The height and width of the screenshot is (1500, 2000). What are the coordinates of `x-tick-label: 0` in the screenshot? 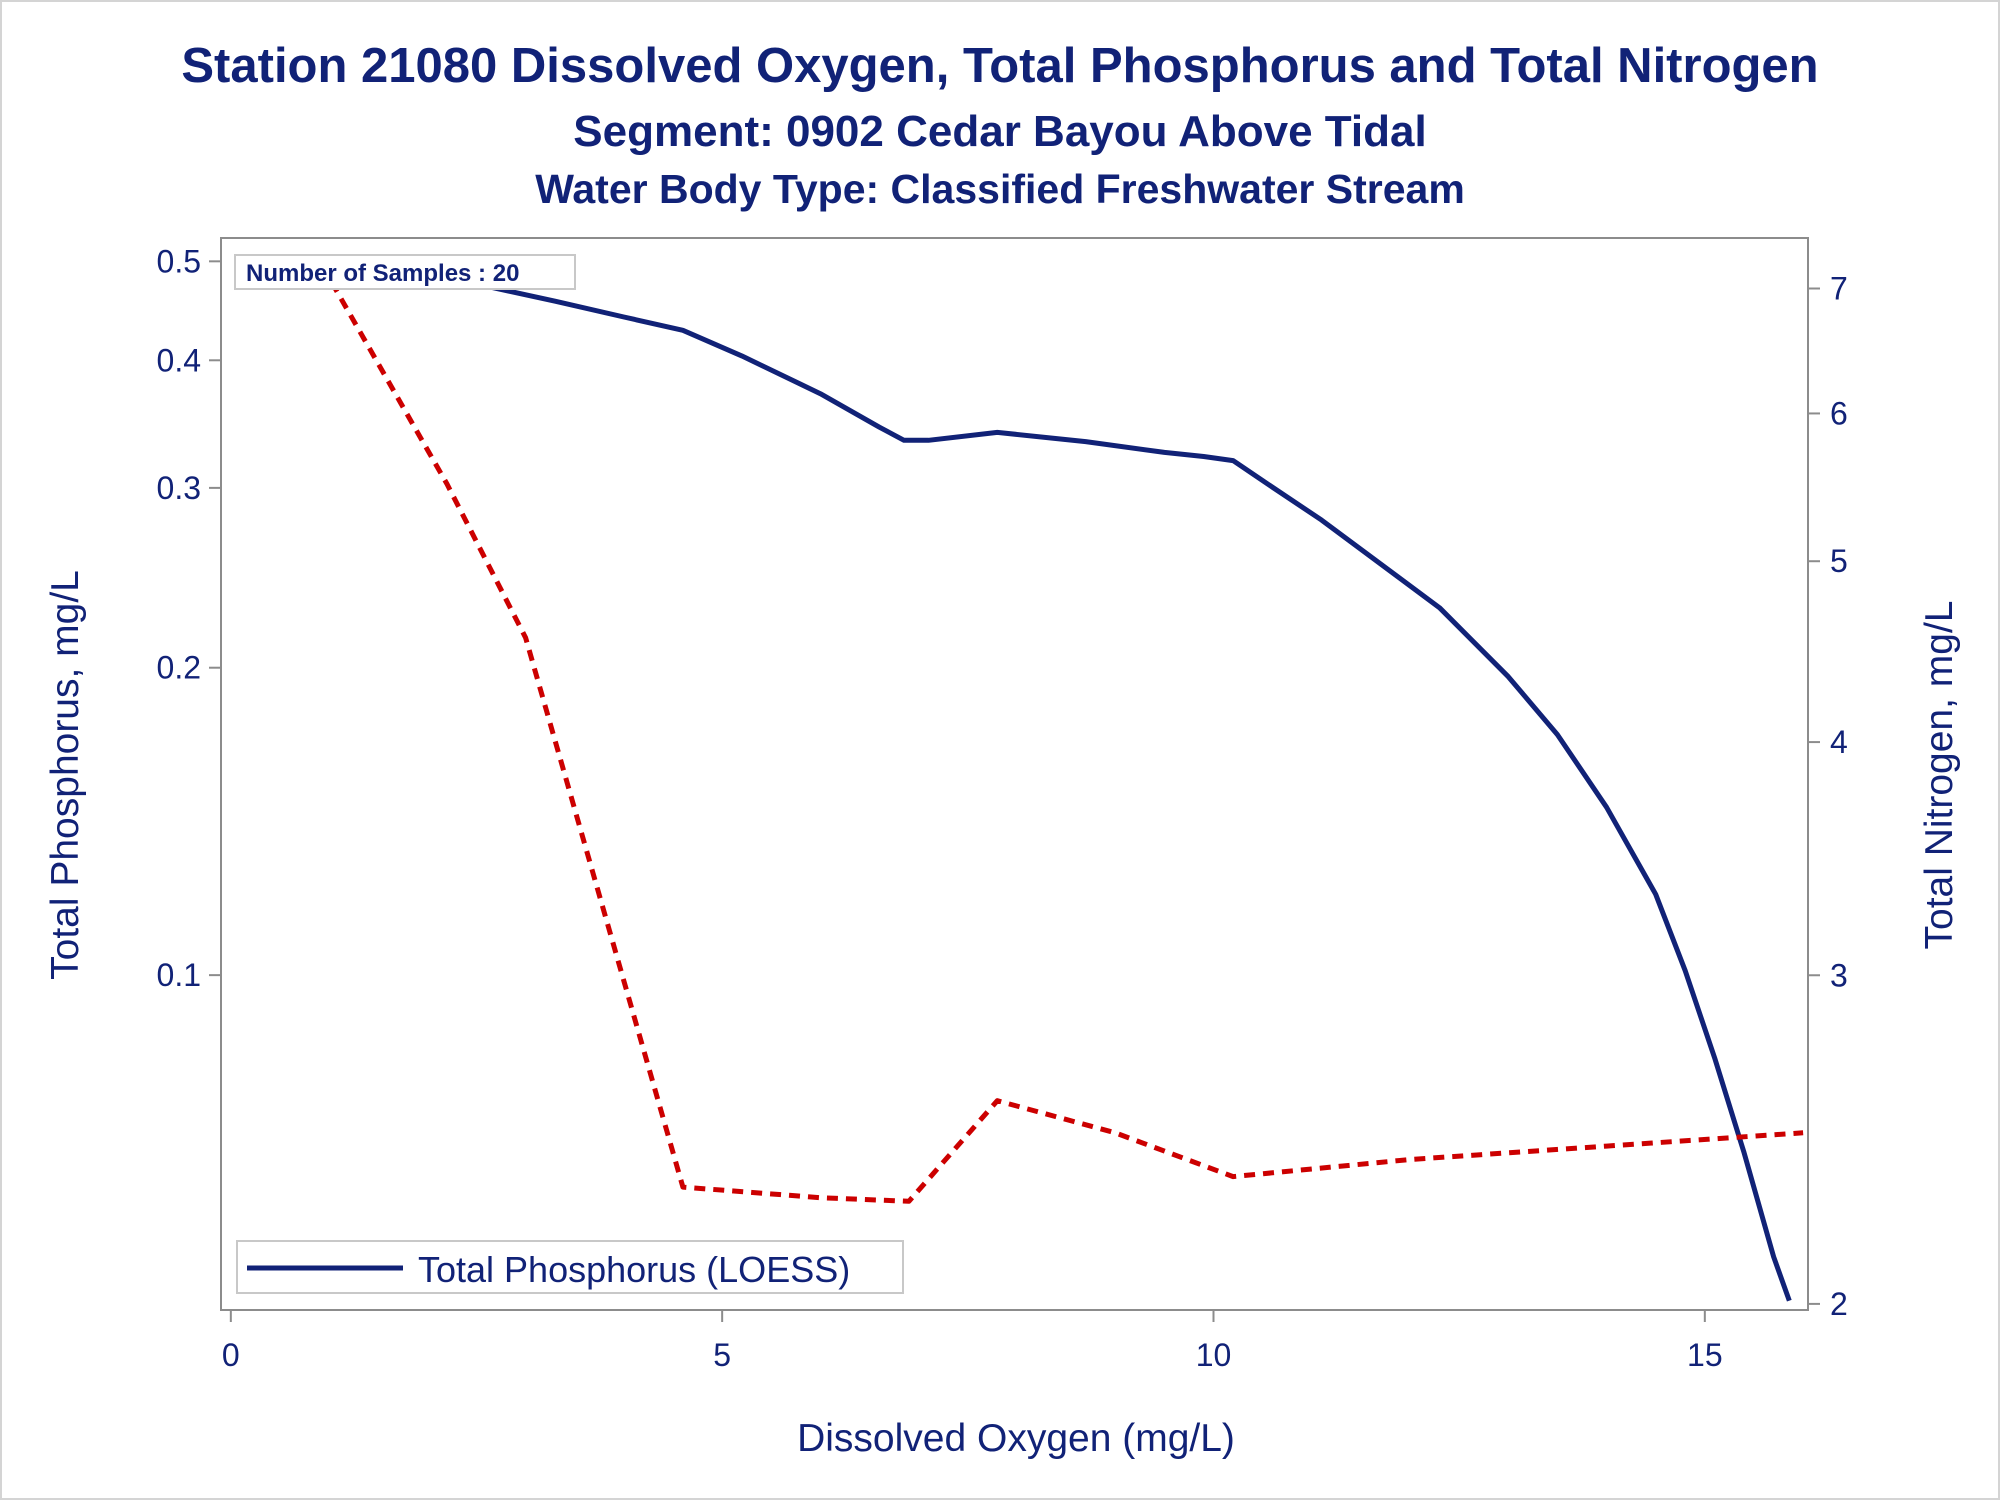 It's located at (231, 1355).